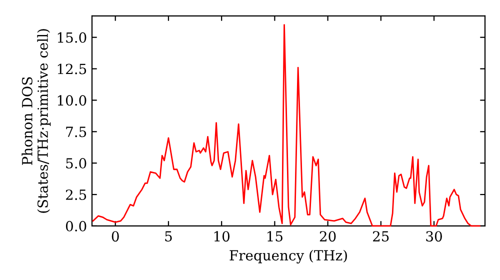 The width and height of the screenshot is (500, 280). I want to click on x-tick-label: 20, so click(328, 236).